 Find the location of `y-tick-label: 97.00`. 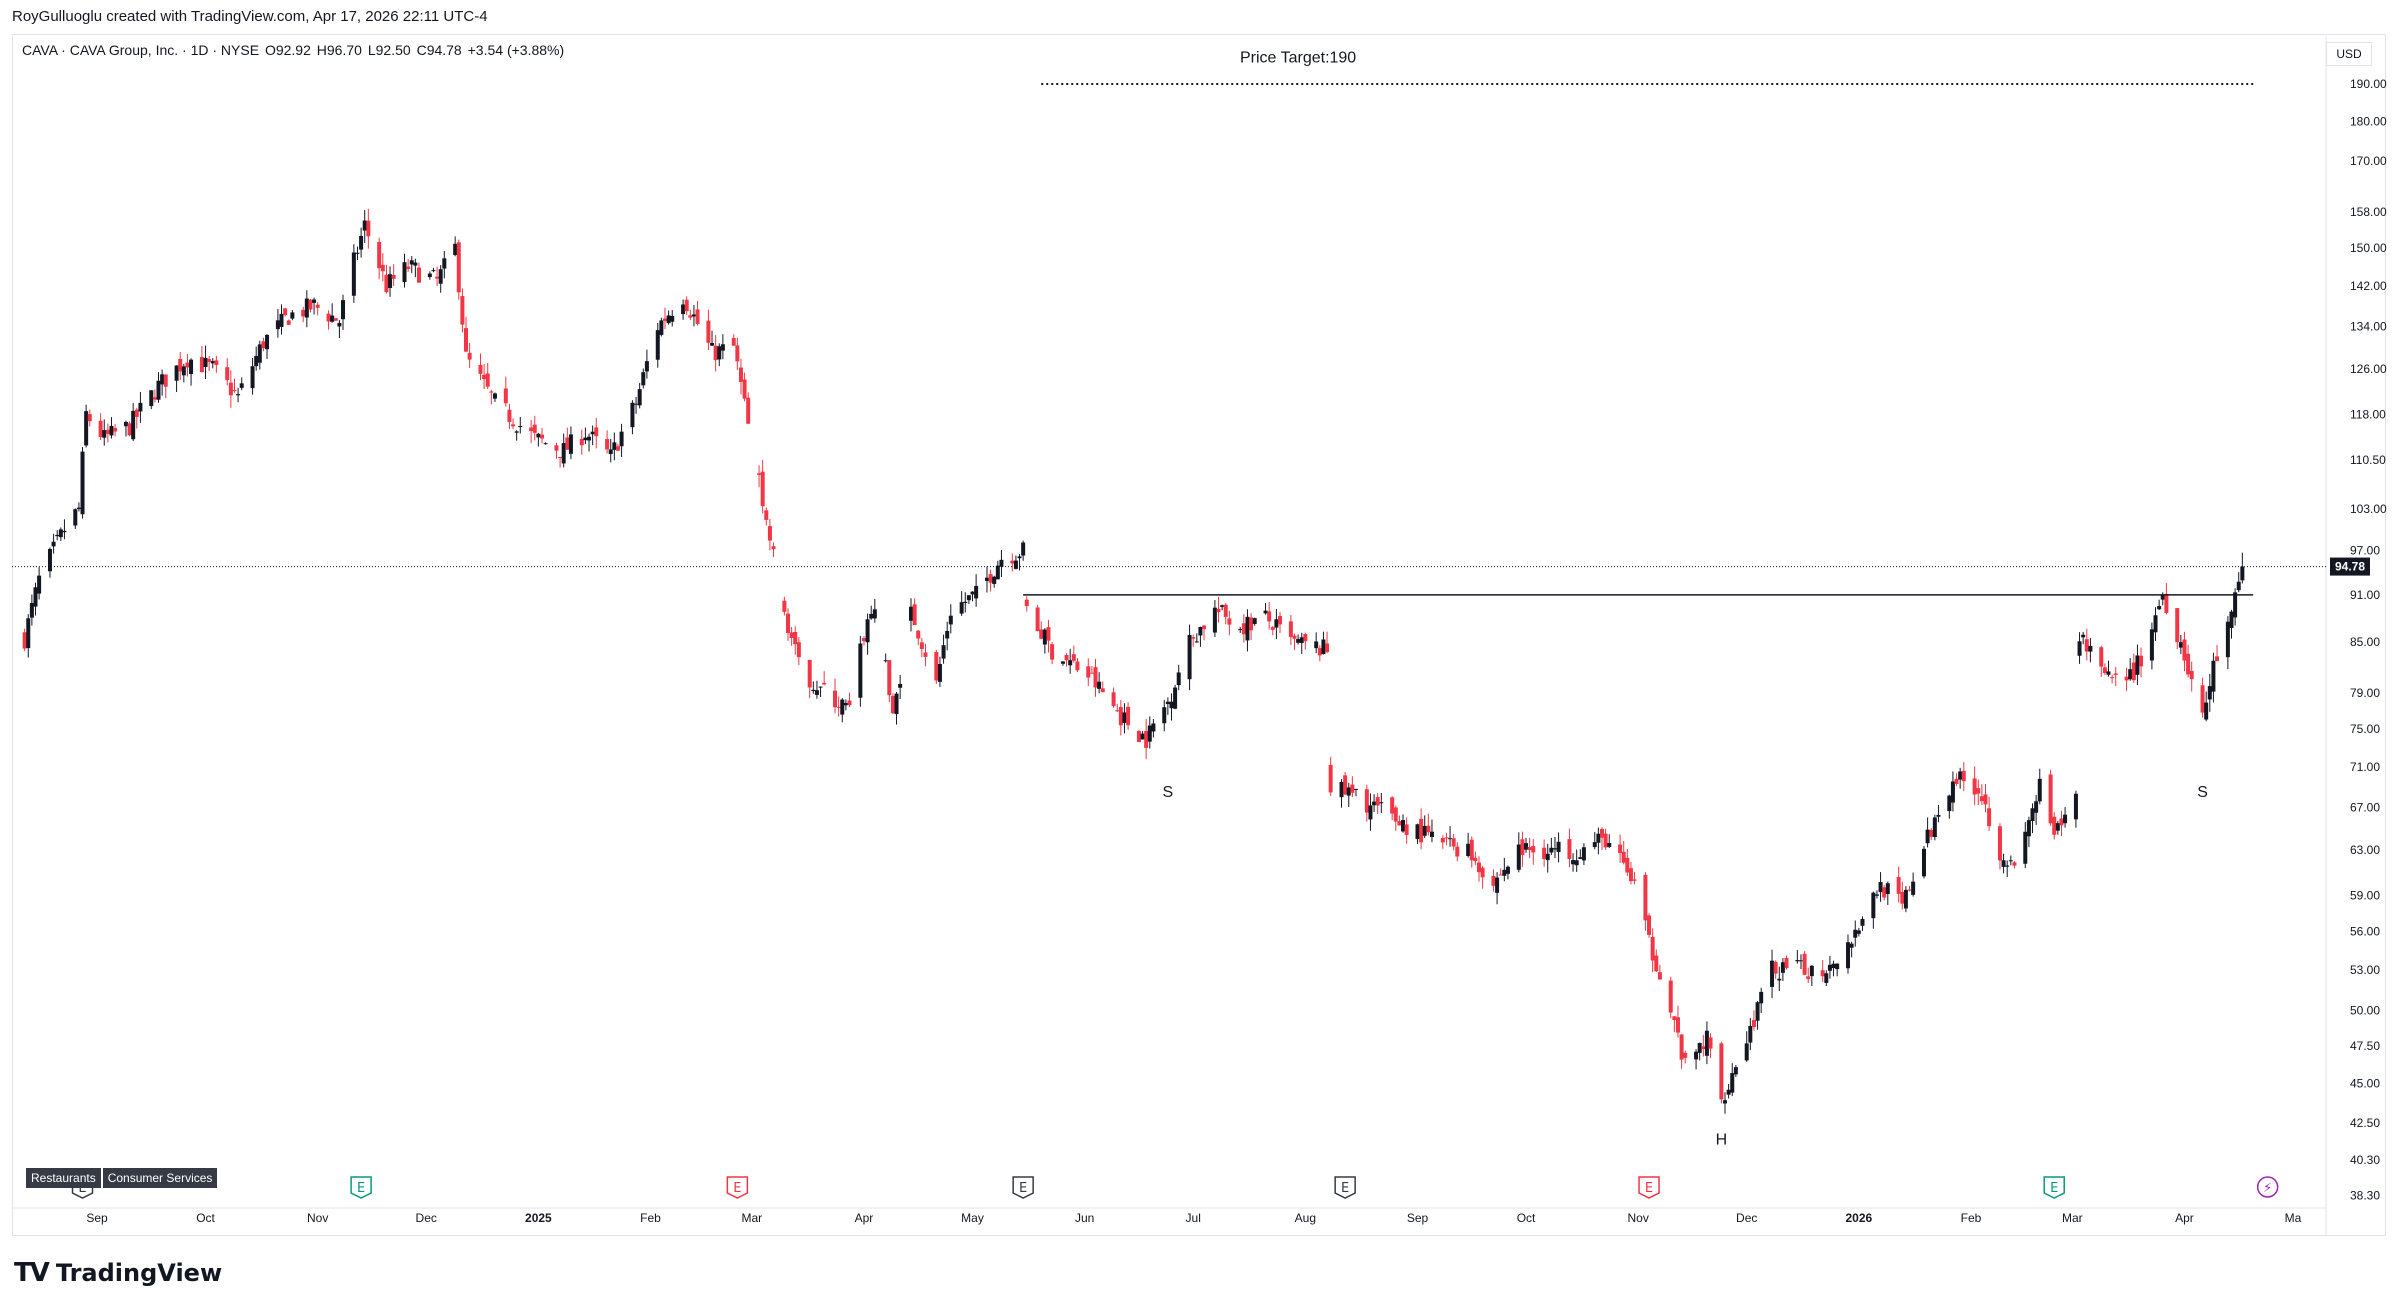

y-tick-label: 97.00 is located at coordinates (2365, 551).